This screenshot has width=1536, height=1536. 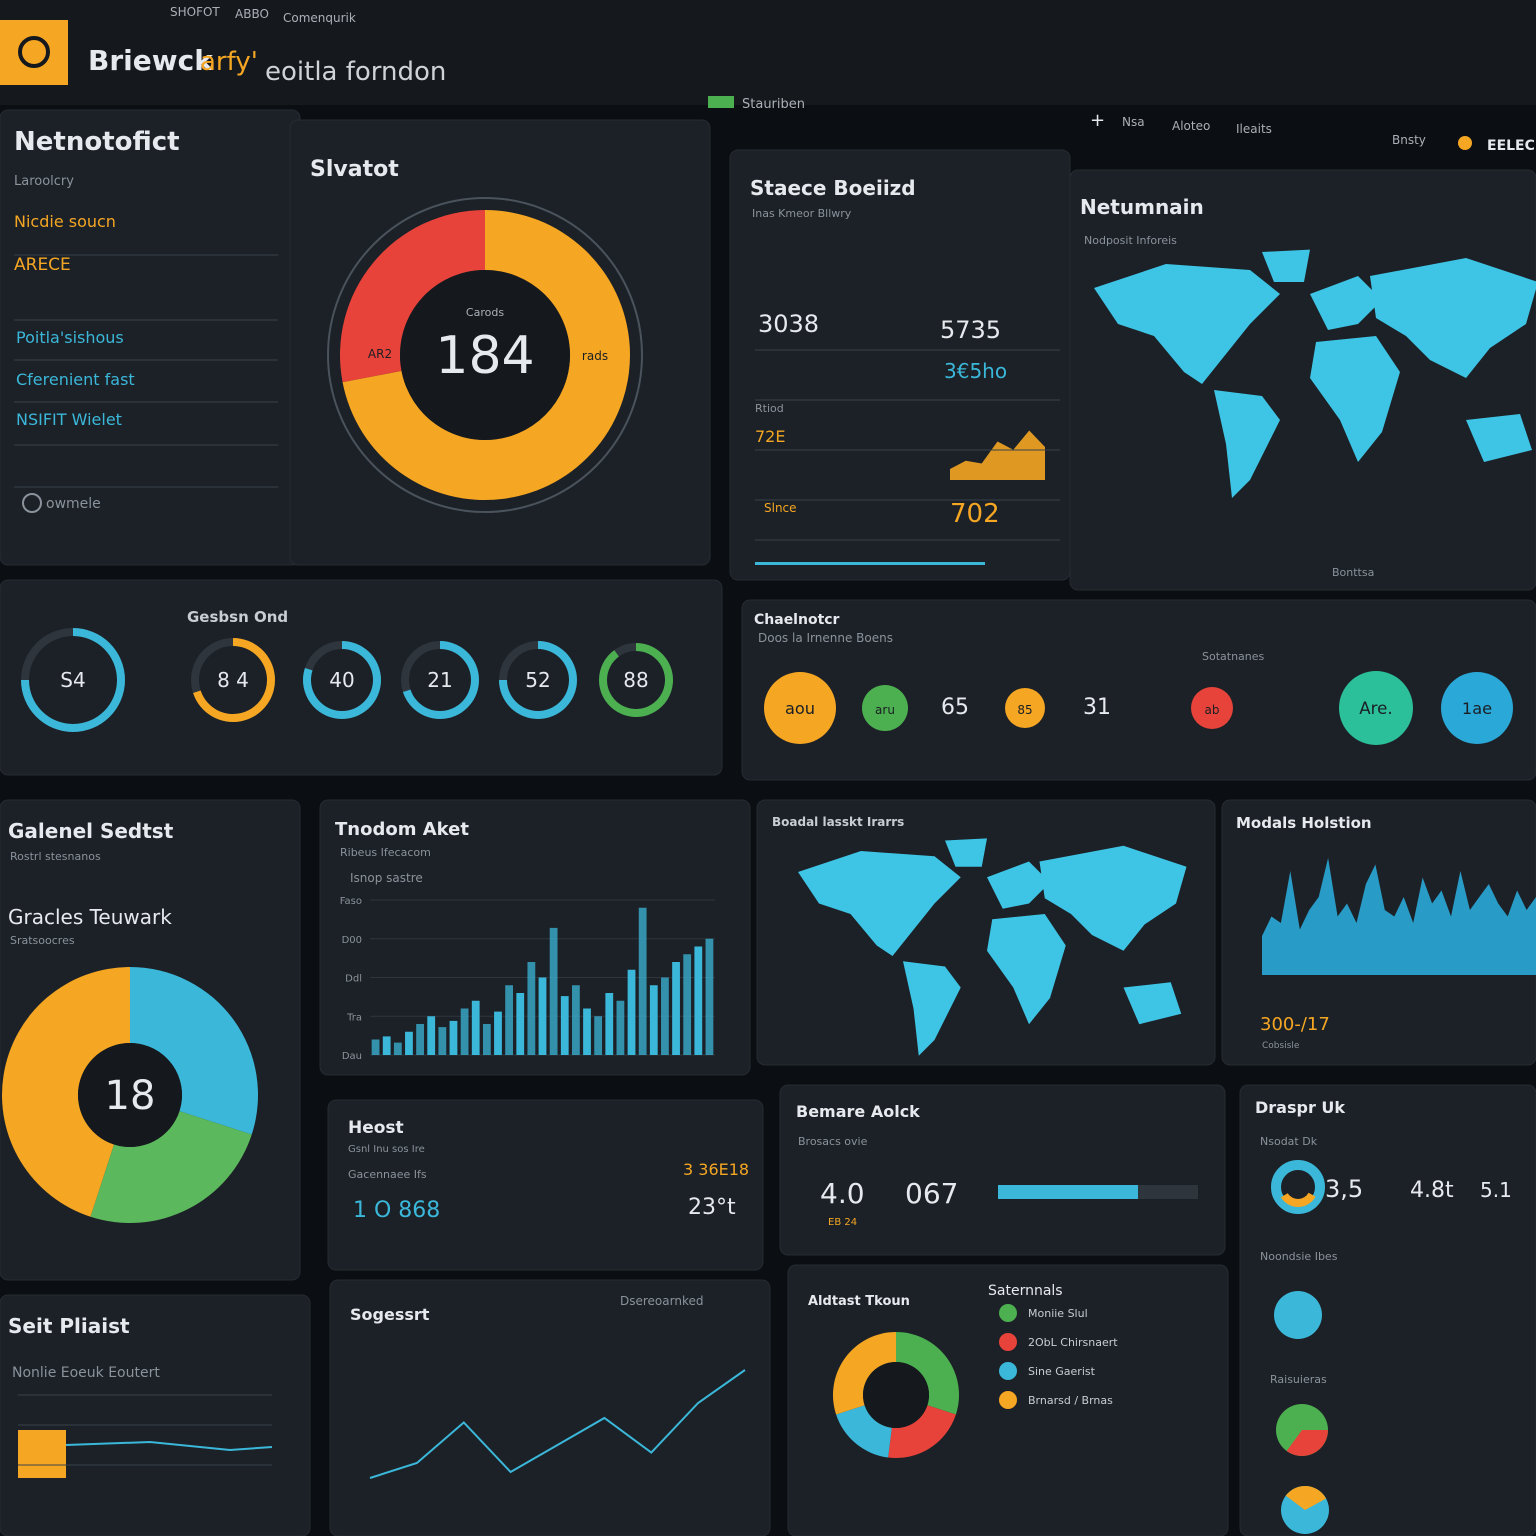 What do you see at coordinates (1304, 823) in the screenshot?
I see `panel-title: Modals Holstion` at bounding box center [1304, 823].